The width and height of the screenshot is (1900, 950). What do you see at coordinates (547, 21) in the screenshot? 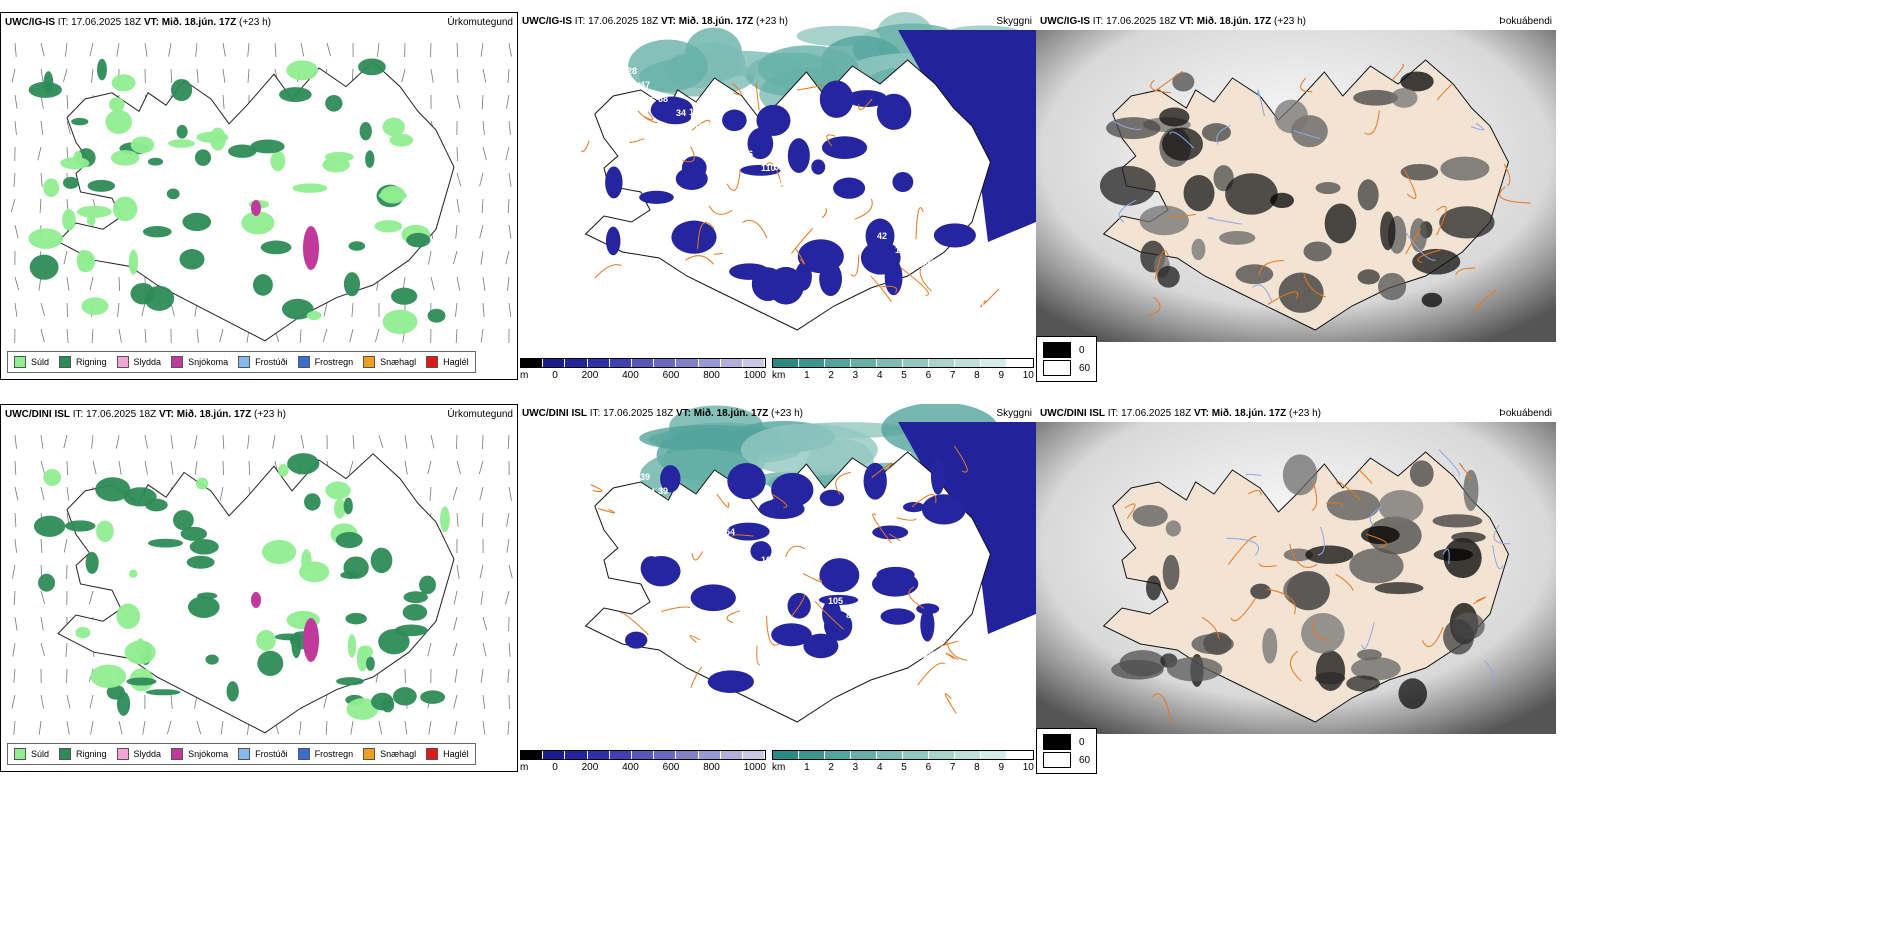
I see `title-model: UWC/IG-IS` at bounding box center [547, 21].